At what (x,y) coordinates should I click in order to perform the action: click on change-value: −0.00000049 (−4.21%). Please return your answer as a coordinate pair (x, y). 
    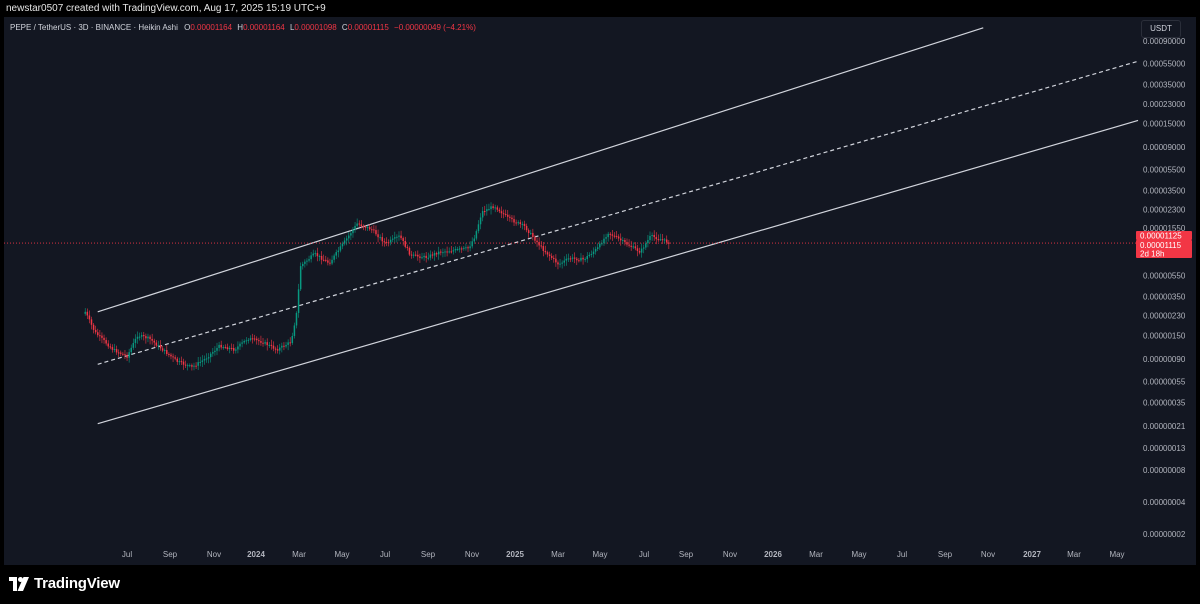
    Looking at the image, I should click on (435, 27).